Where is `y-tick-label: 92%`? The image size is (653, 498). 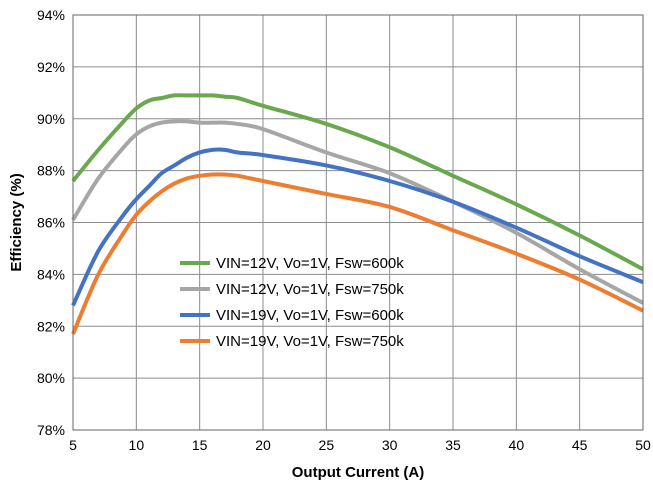 y-tick-label: 92% is located at coordinates (51, 67).